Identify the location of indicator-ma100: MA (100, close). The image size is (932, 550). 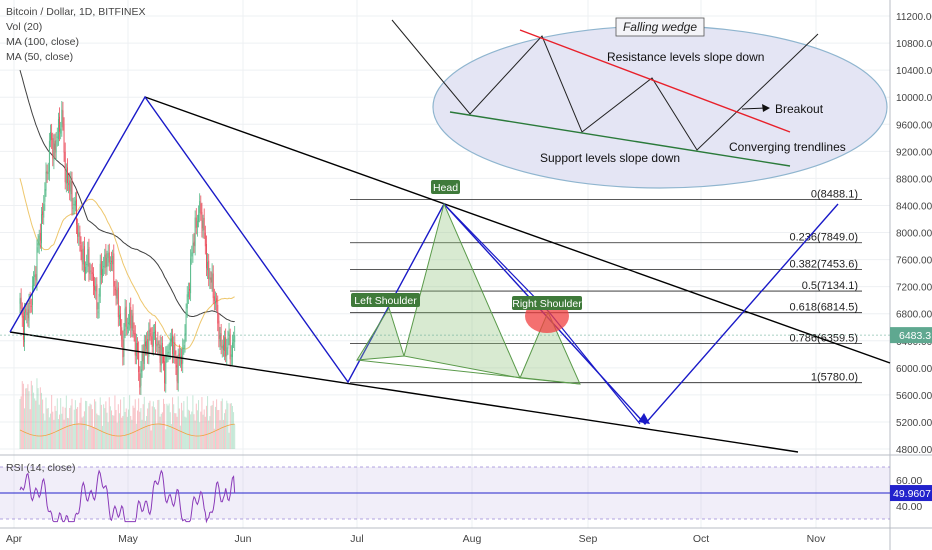
(42, 42).